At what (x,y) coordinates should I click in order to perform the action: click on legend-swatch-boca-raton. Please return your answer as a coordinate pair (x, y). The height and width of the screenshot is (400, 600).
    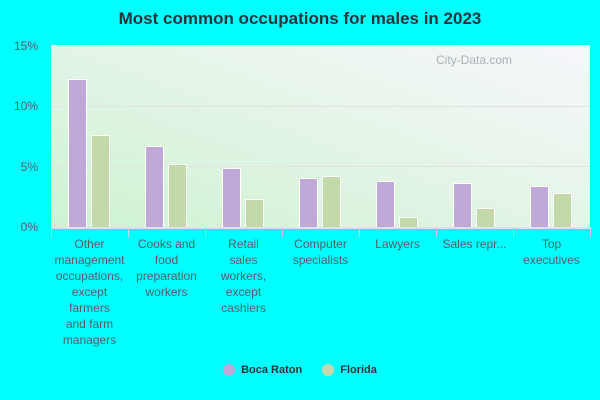
    Looking at the image, I should click on (229, 370).